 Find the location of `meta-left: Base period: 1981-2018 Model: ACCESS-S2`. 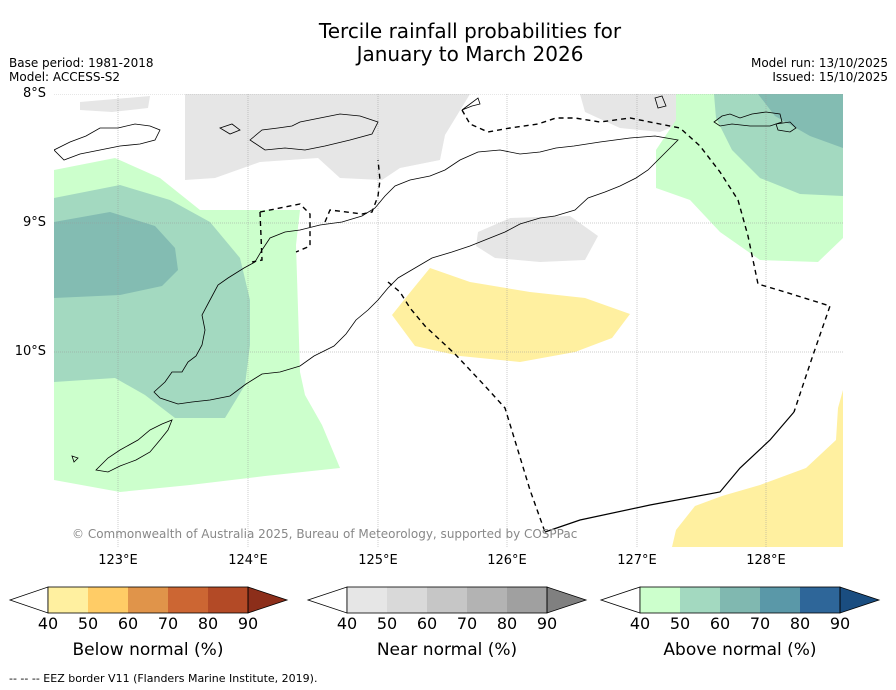

meta-left: Base period: 1981-2018 Model: ACCESS-S2 is located at coordinates (81, 70).